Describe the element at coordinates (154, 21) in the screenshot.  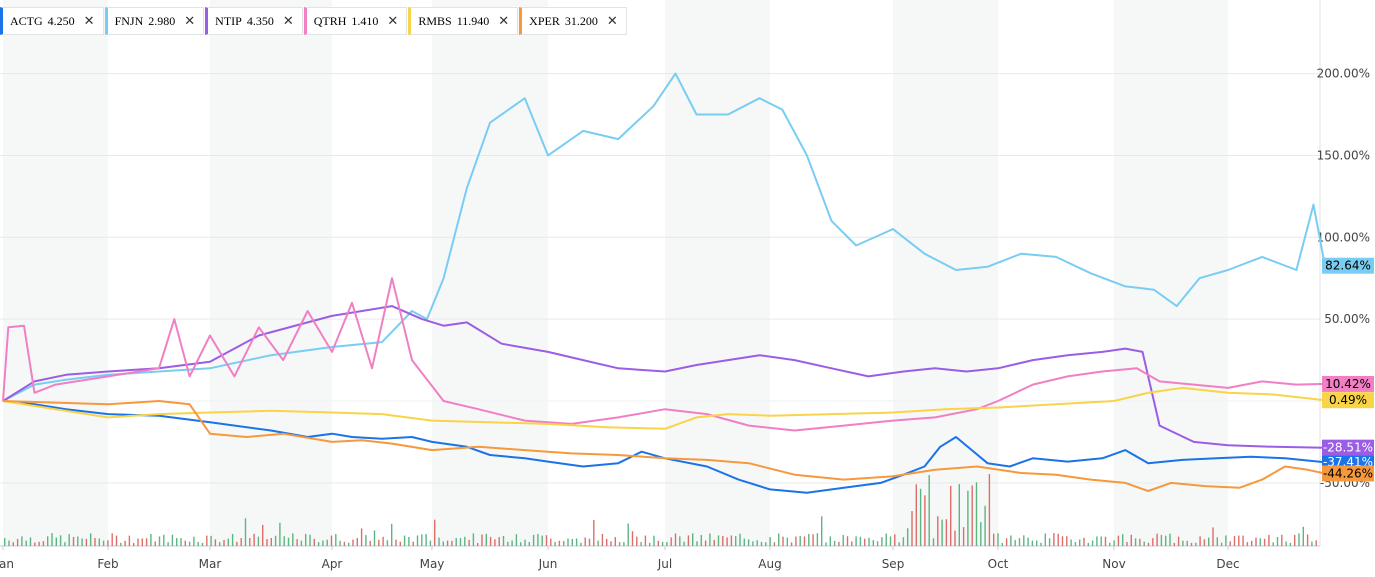
I see `legend-chip-fnjn: FNJN 2.980 ✕` at that location.